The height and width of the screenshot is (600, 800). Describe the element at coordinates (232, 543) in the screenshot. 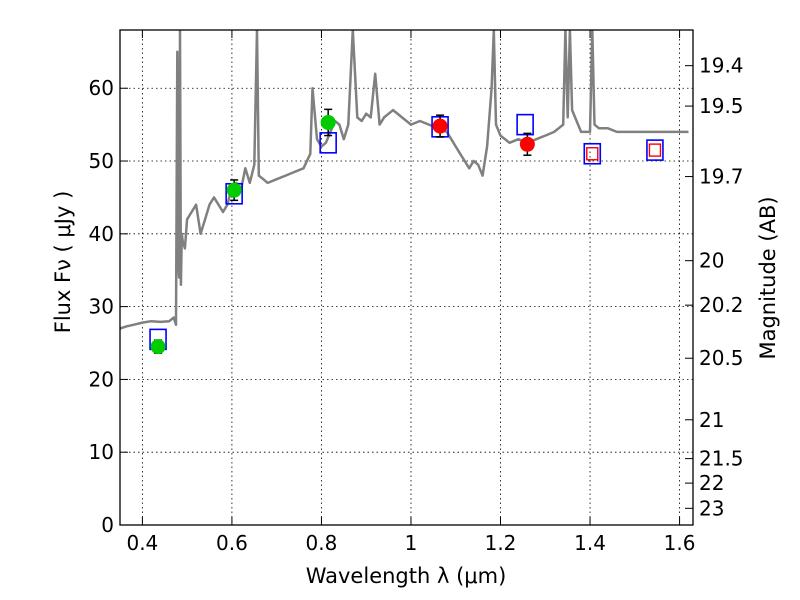

I see `x-tick-label: 0.6` at that location.